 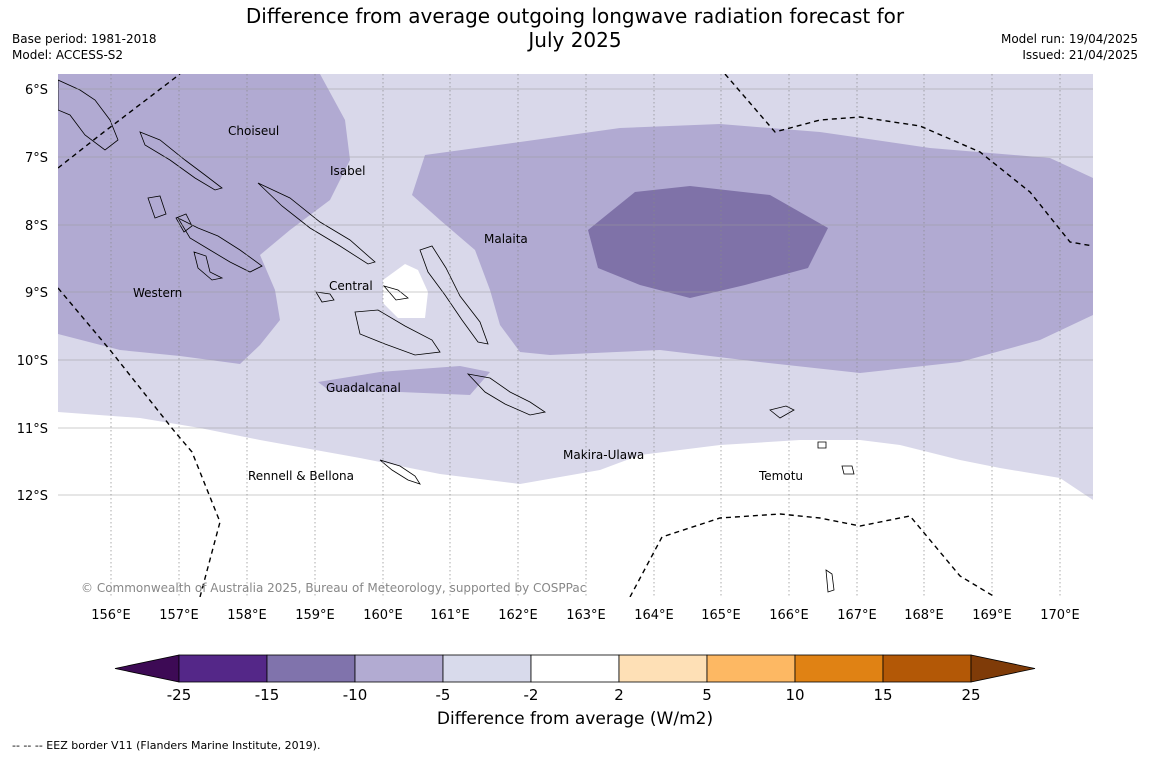 I want to click on lat-label: 12°S, so click(x=32, y=496).